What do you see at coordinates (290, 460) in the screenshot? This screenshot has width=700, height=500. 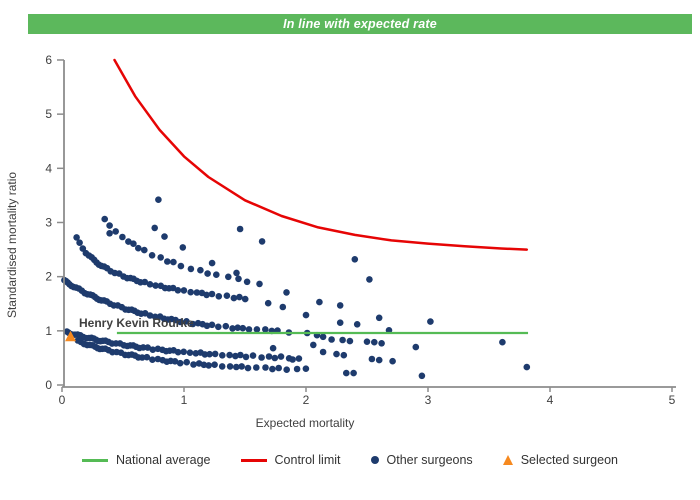 I see `legend-item-control-limit: Control limit` at bounding box center [290, 460].